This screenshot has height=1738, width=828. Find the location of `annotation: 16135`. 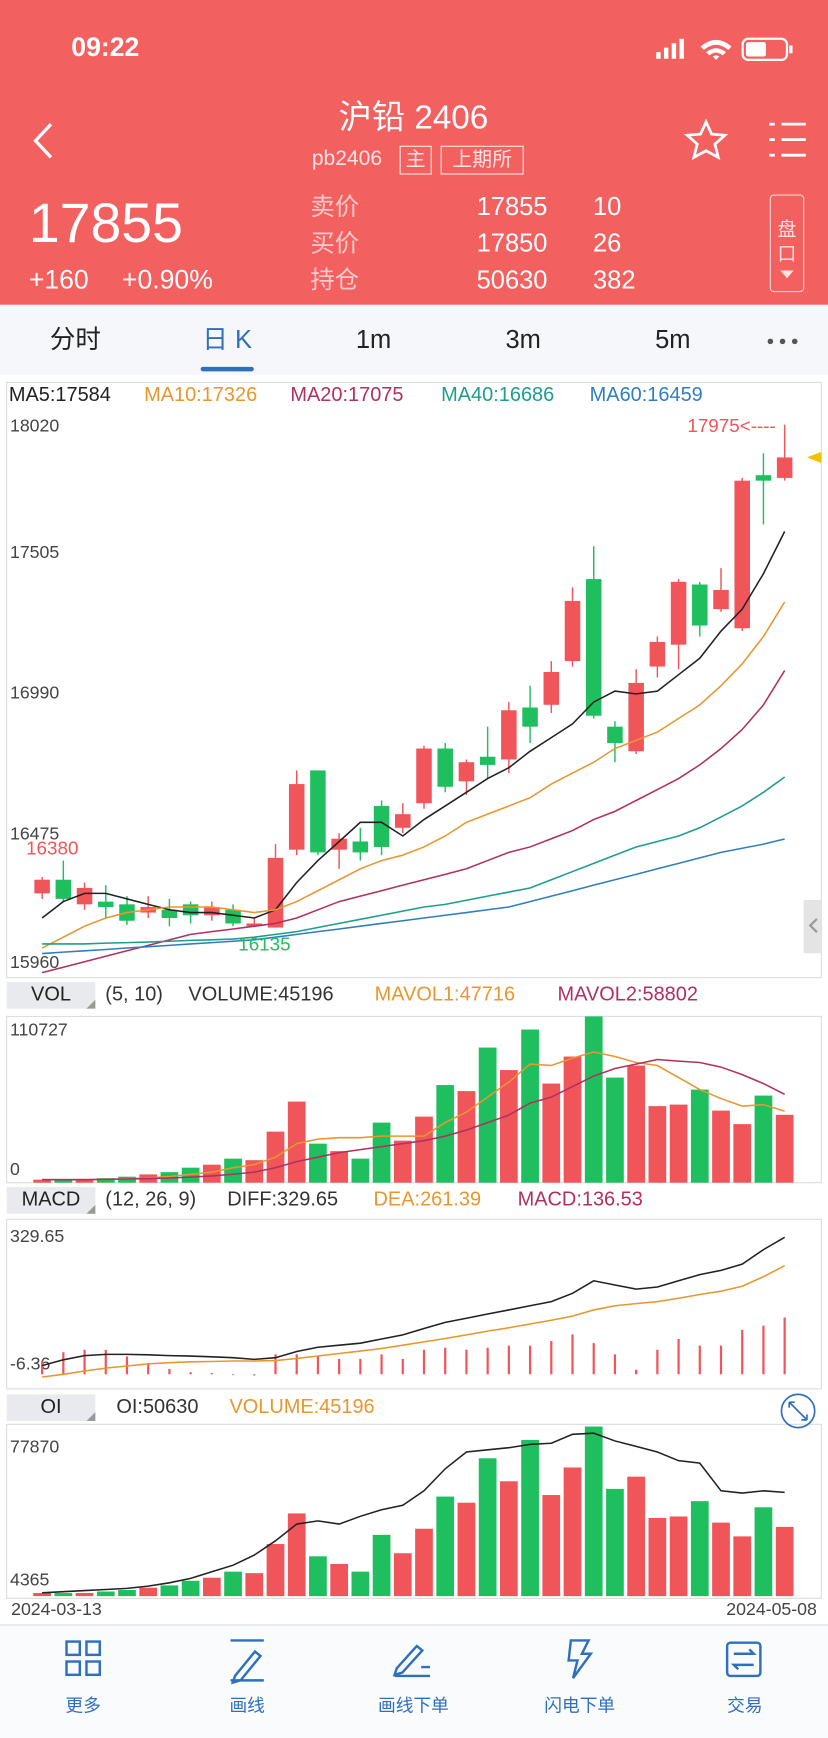

annotation: 16135 is located at coordinates (264, 943).